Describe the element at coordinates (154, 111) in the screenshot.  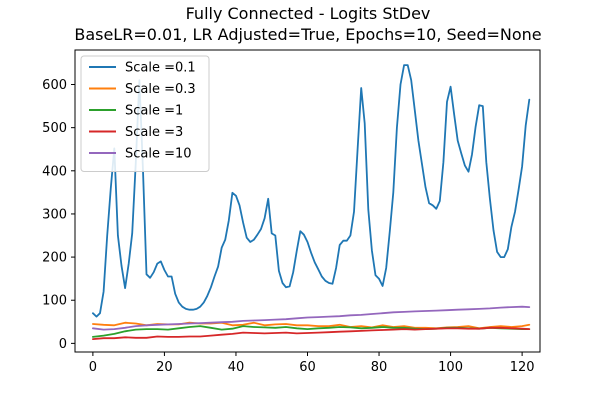
I see `legend-label: Scale =1` at that location.